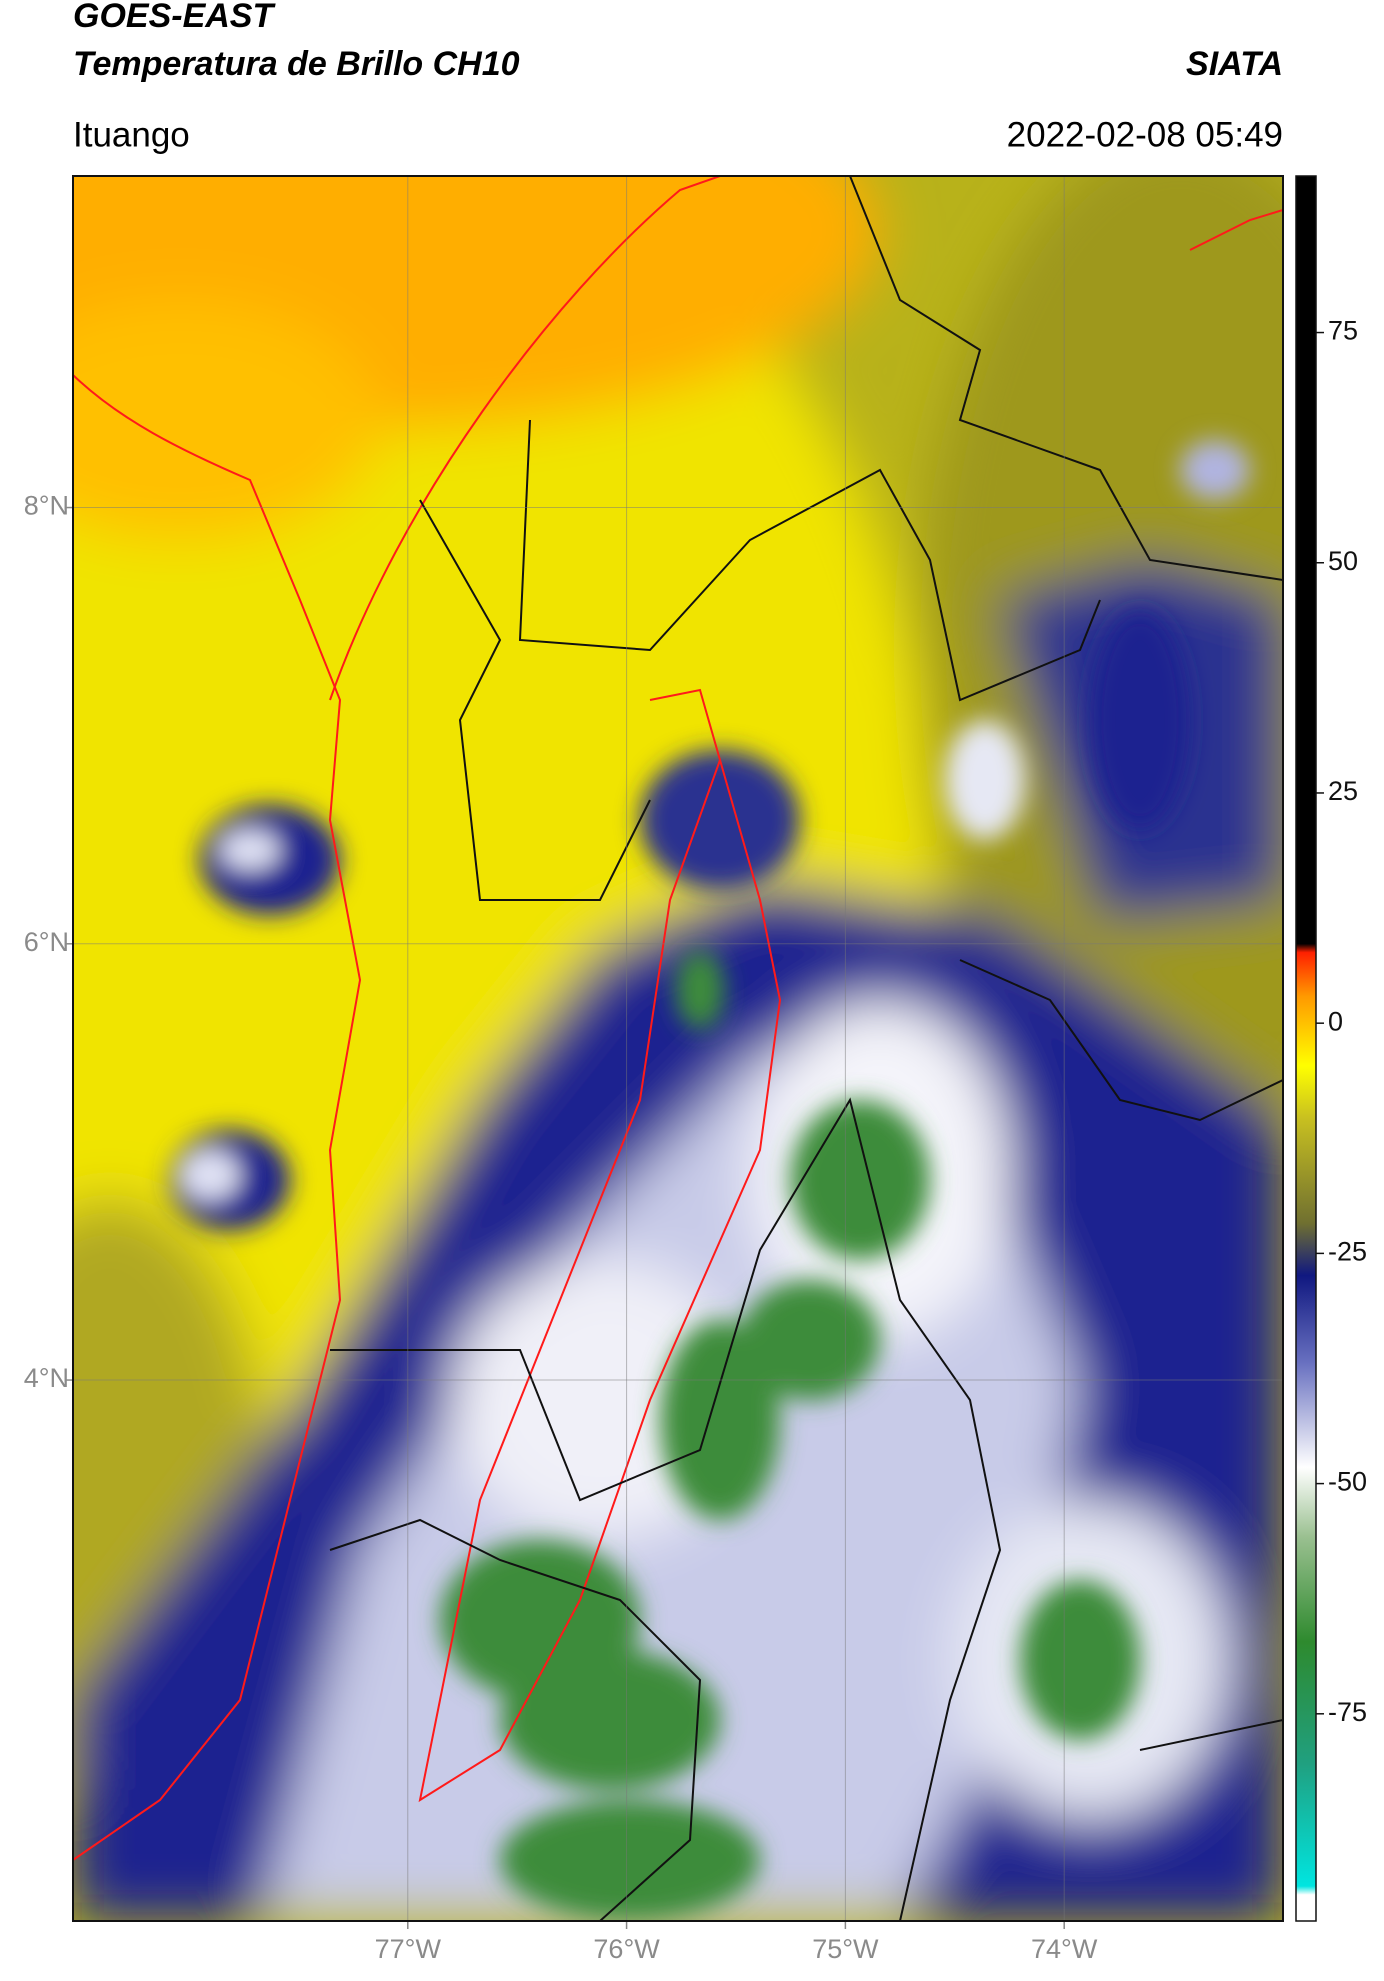 This screenshot has width=1384, height=1981. I want to click on colorbar-tick-label: -75, so click(1347, 1712).